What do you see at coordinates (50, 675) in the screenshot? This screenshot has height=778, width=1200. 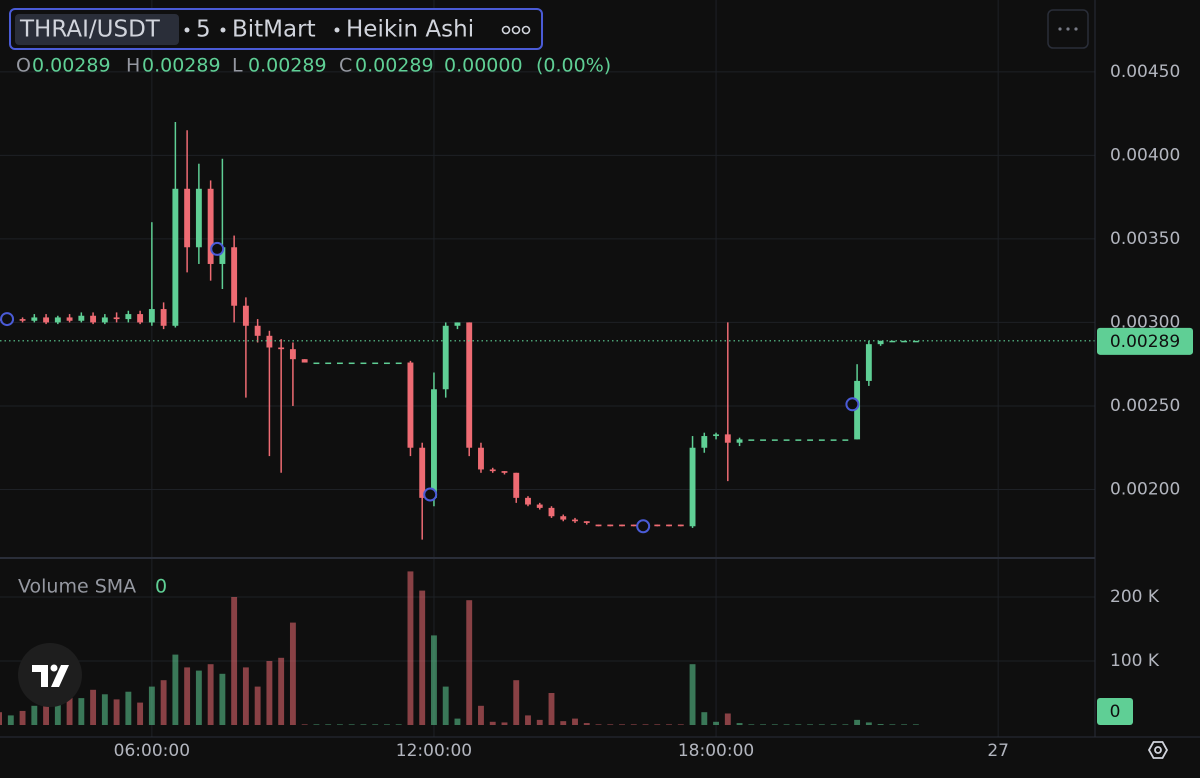 I see `logo` at bounding box center [50, 675].